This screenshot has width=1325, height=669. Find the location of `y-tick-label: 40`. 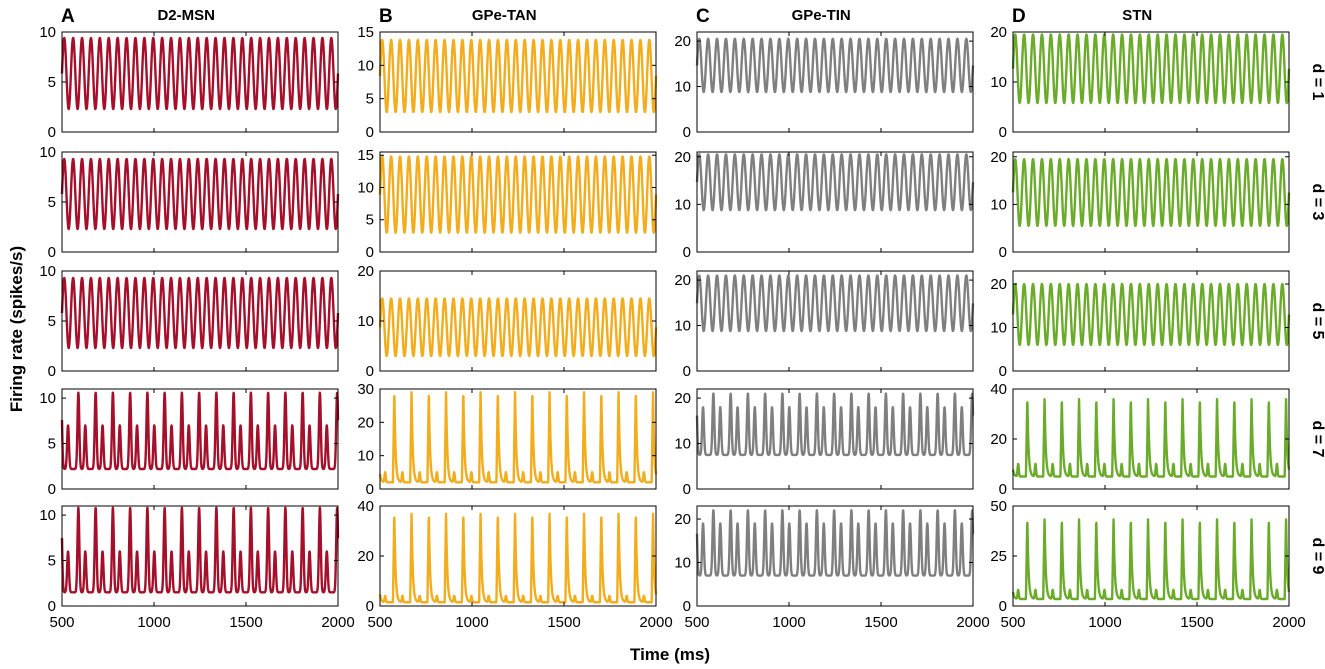

y-tick-label: 40 is located at coordinates (365, 506).